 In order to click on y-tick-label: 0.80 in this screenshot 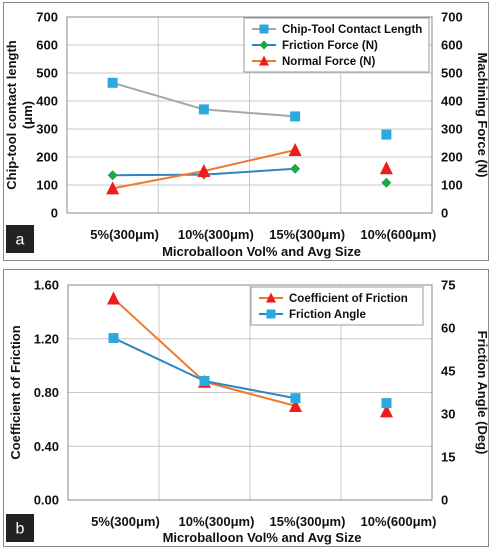, I will do `click(46, 392)`.